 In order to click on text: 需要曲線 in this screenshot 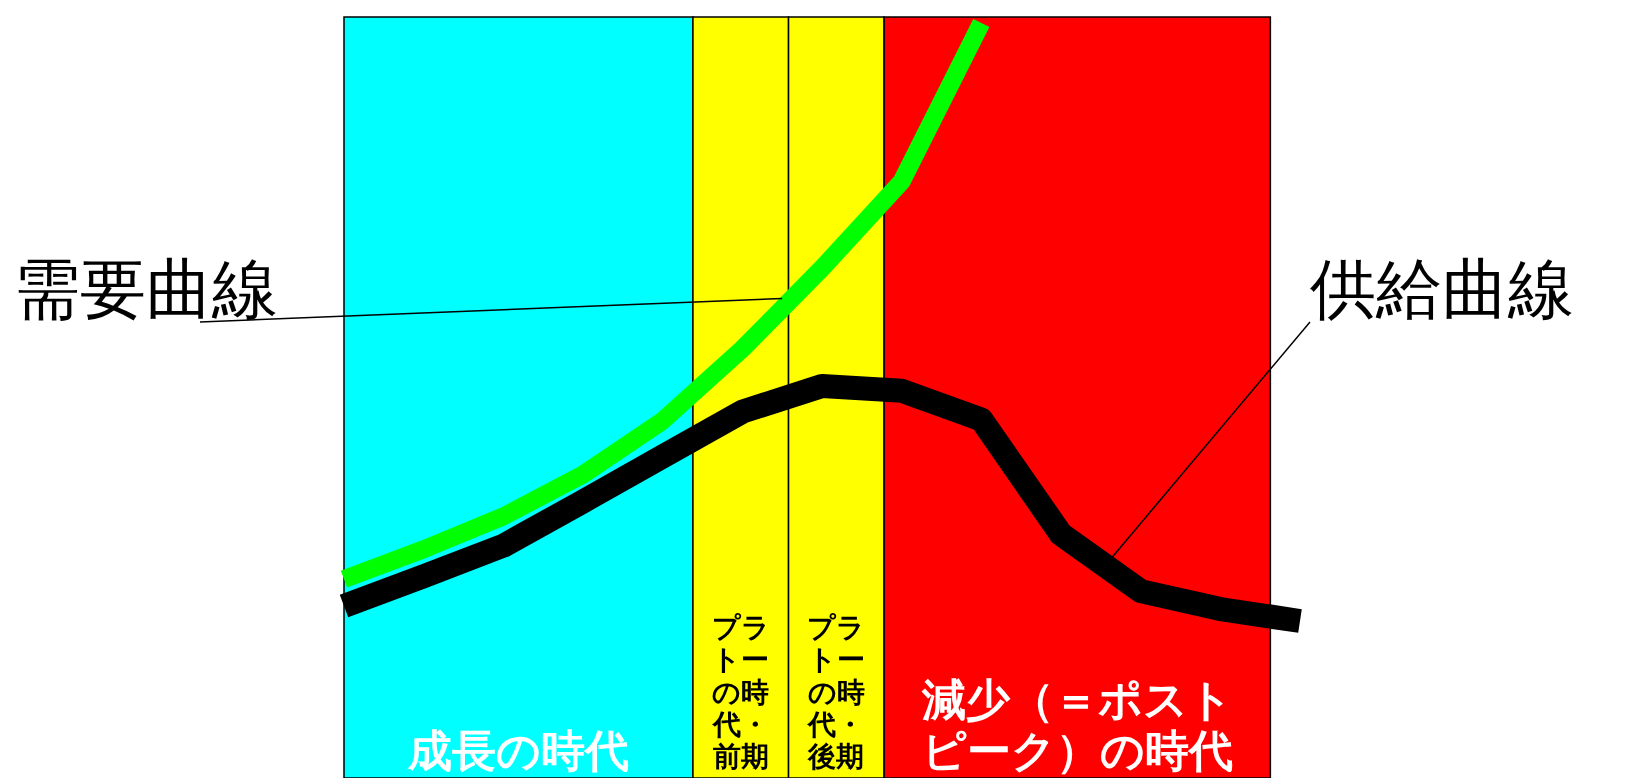, I will do `click(146, 289)`.